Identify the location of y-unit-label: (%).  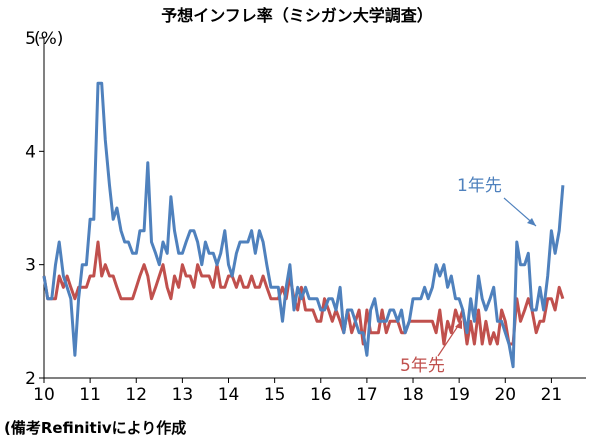
(48, 39).